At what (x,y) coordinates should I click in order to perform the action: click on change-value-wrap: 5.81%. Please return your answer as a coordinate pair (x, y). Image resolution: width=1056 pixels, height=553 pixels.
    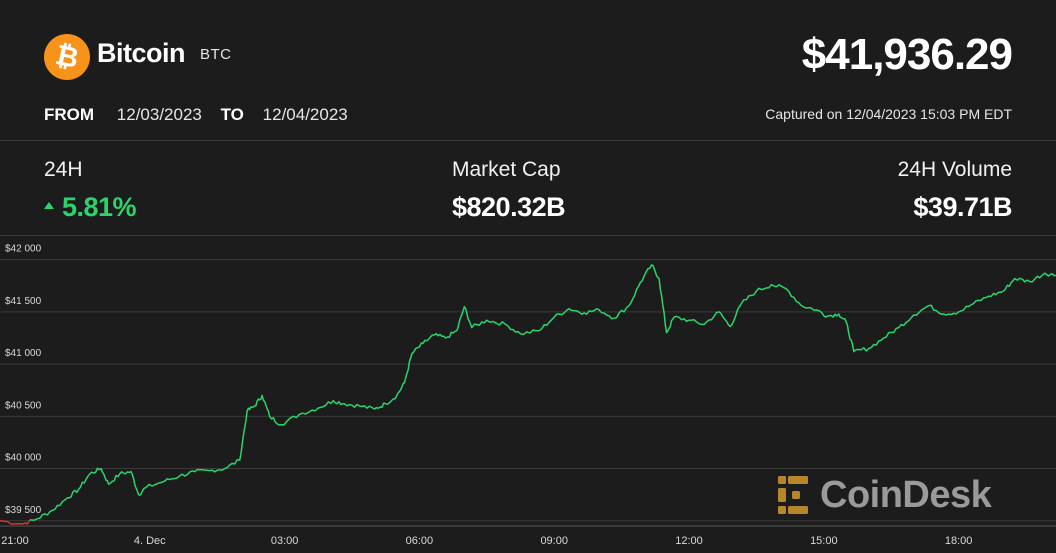
    Looking at the image, I should click on (90, 207).